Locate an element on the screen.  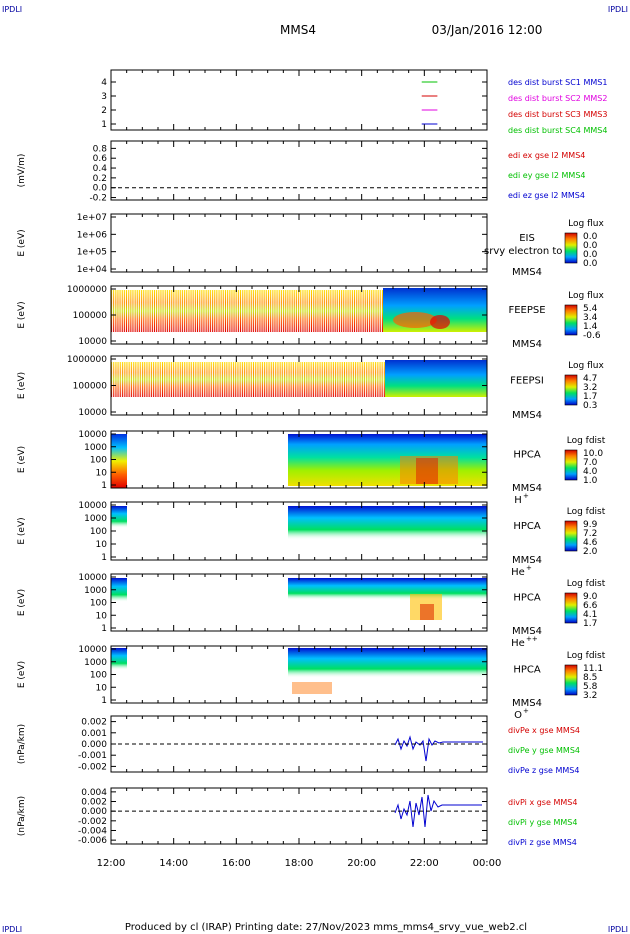
colorbar-title-hpca_hepp: Log fdist is located at coordinates (586, 584).